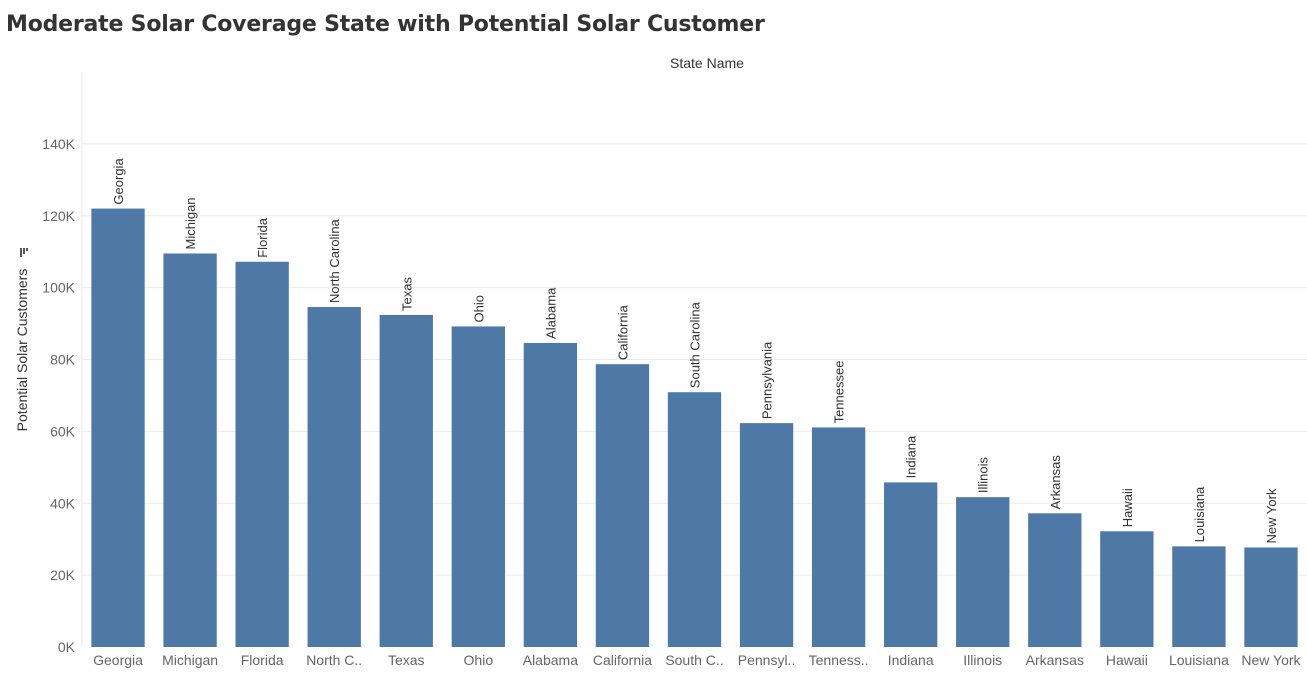 The height and width of the screenshot is (677, 1307). I want to click on x-tick-label: Michigan, so click(190, 660).